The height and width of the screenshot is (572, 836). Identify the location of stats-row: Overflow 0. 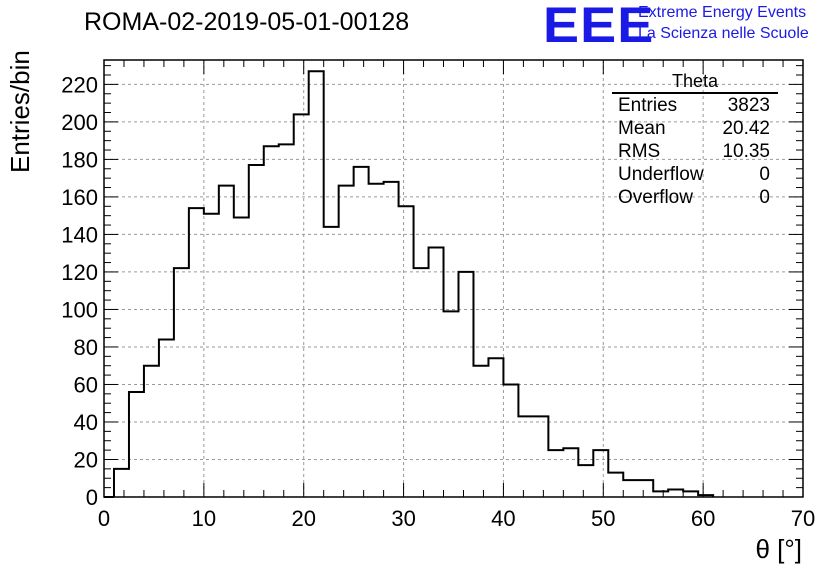
(693, 197).